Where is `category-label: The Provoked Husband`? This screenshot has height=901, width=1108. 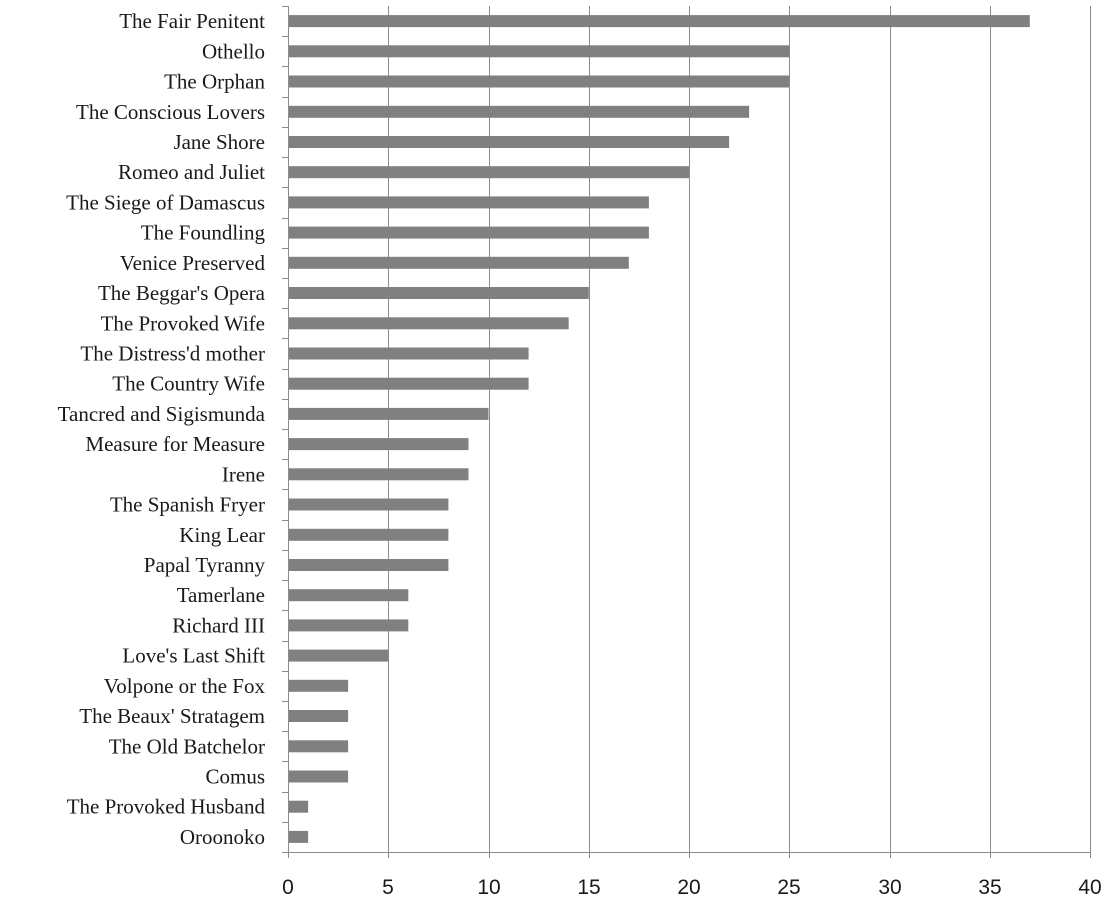
category-label: The Provoked Husband is located at coordinates (166, 807).